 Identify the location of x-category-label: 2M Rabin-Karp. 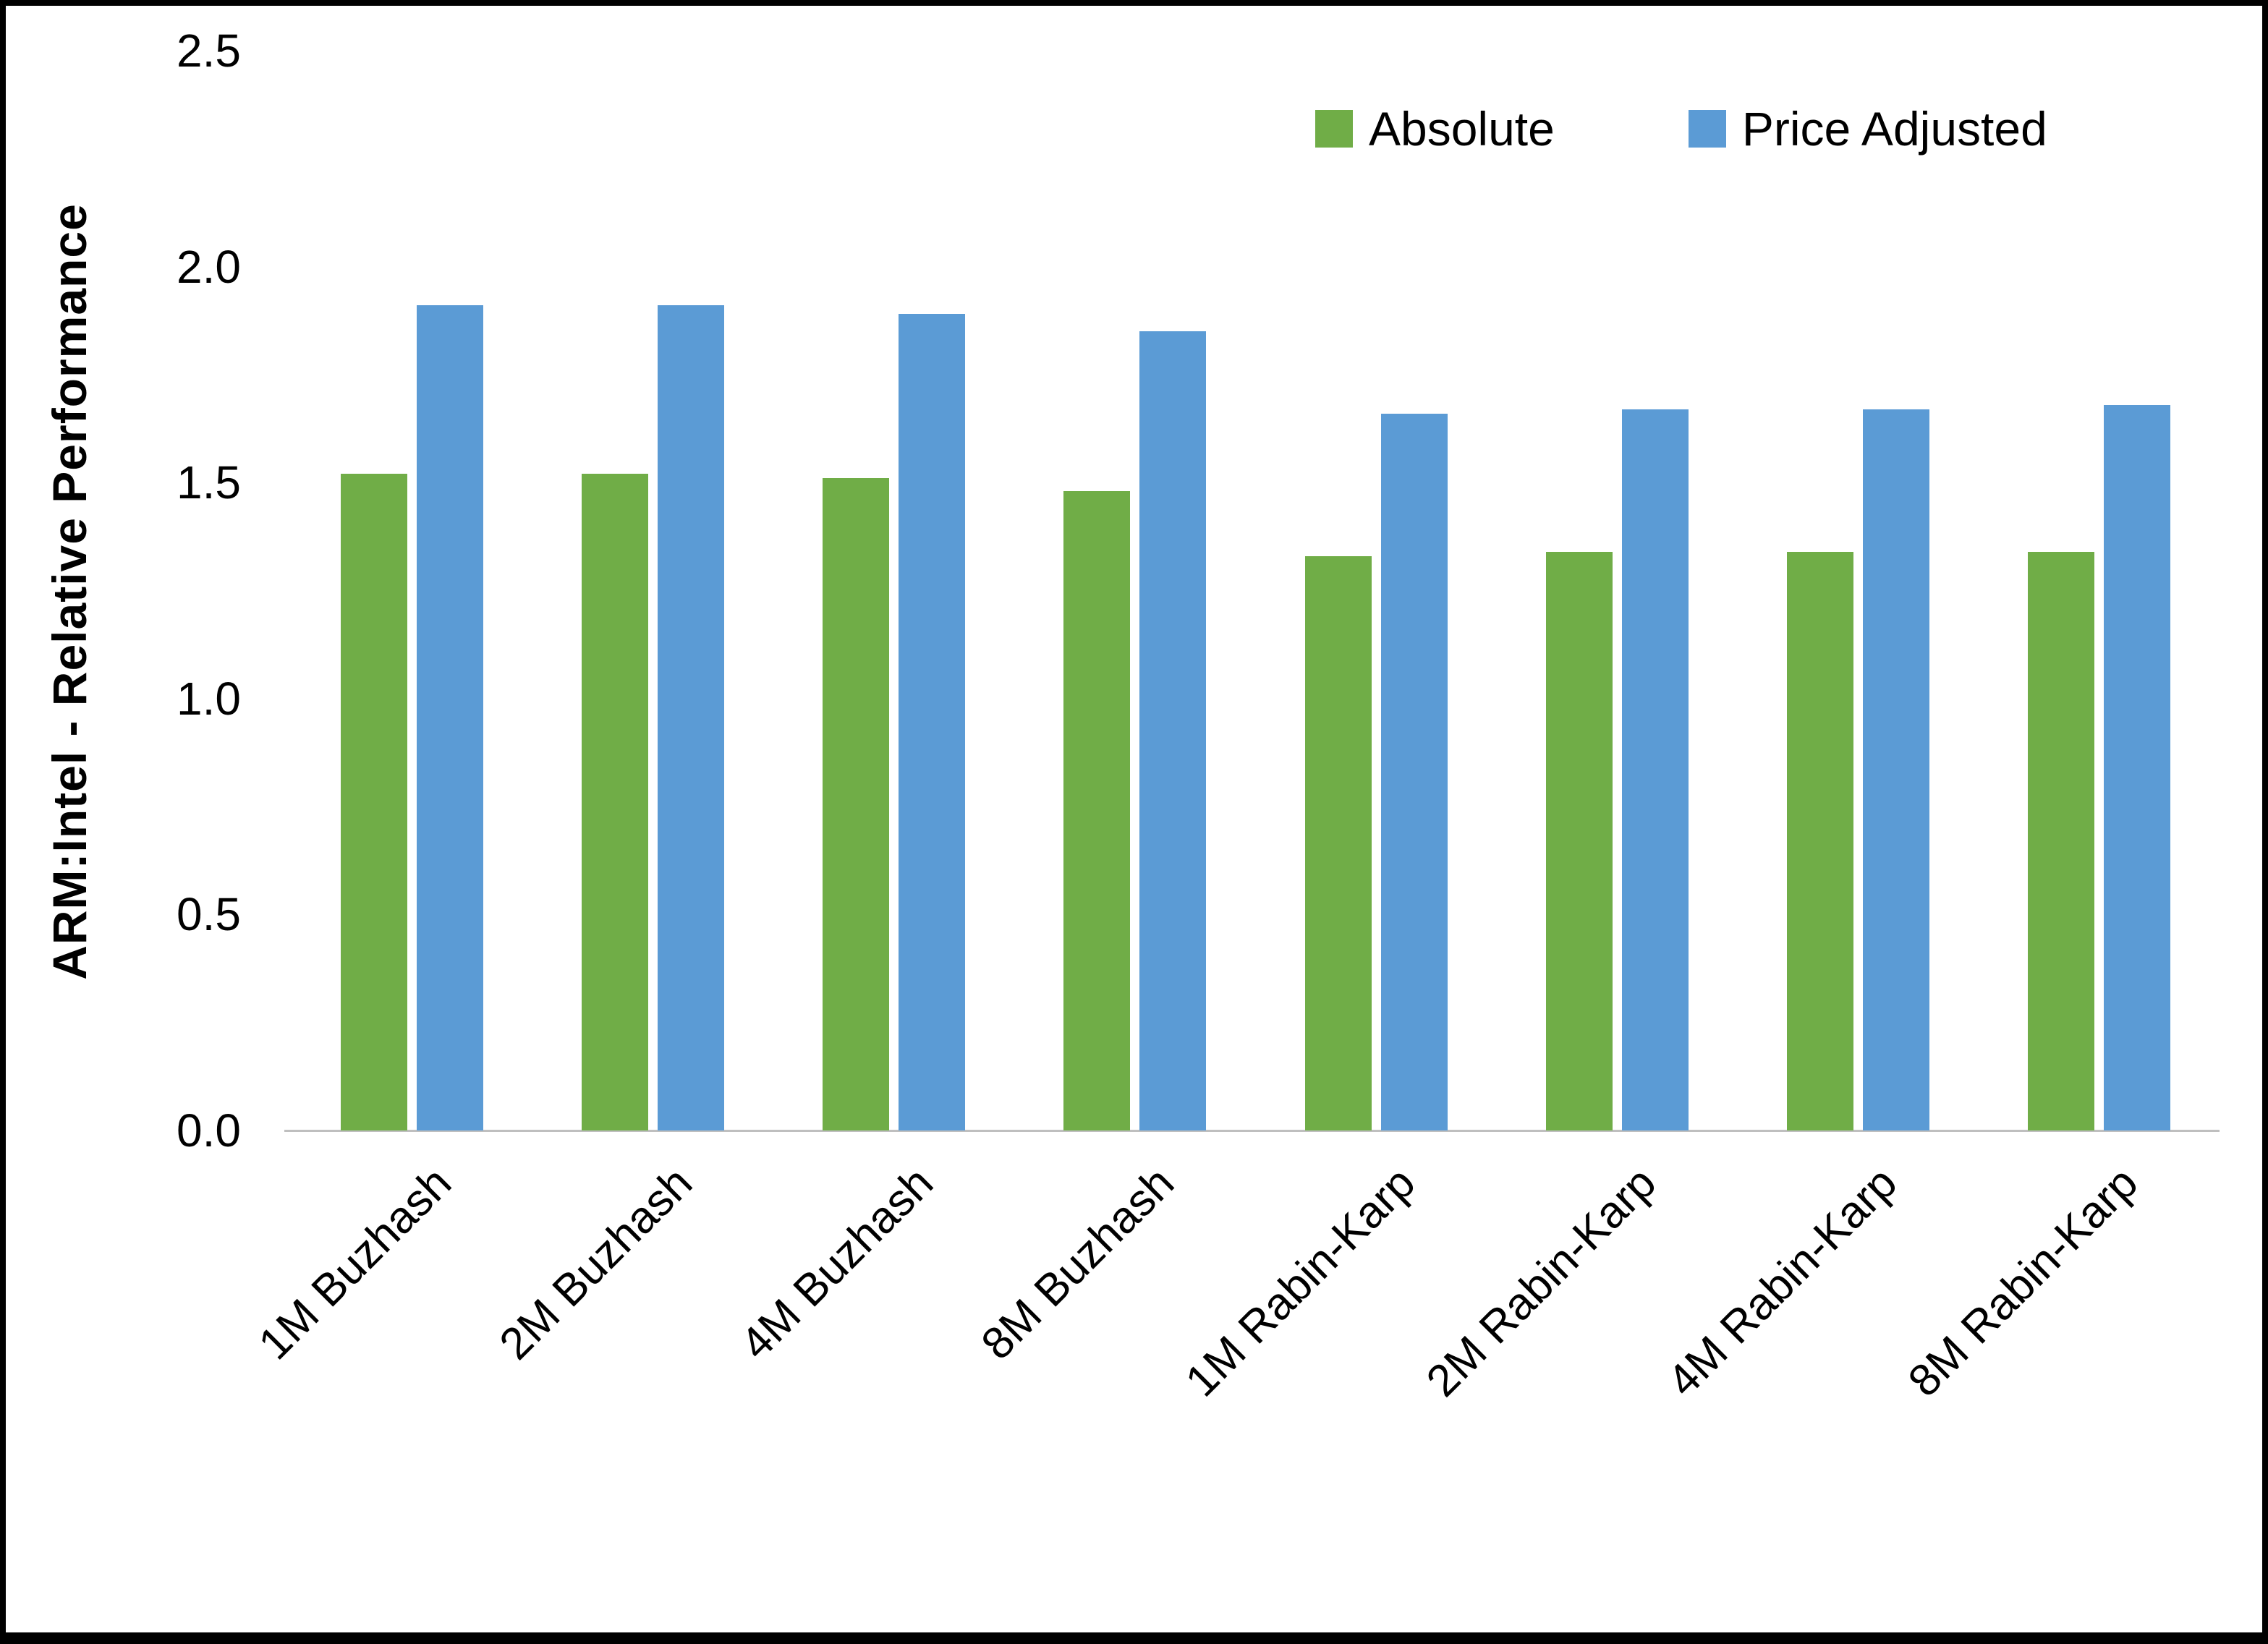
(1541, 1282).